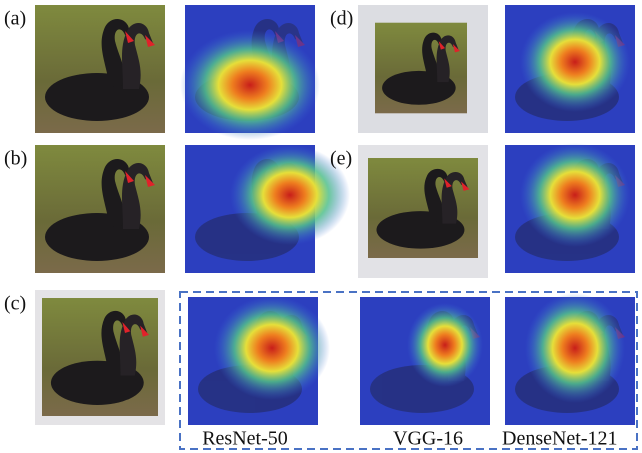 This screenshot has height=453, width=642. What do you see at coordinates (341, 159) in the screenshot?
I see `panel-label: (e)` at bounding box center [341, 159].